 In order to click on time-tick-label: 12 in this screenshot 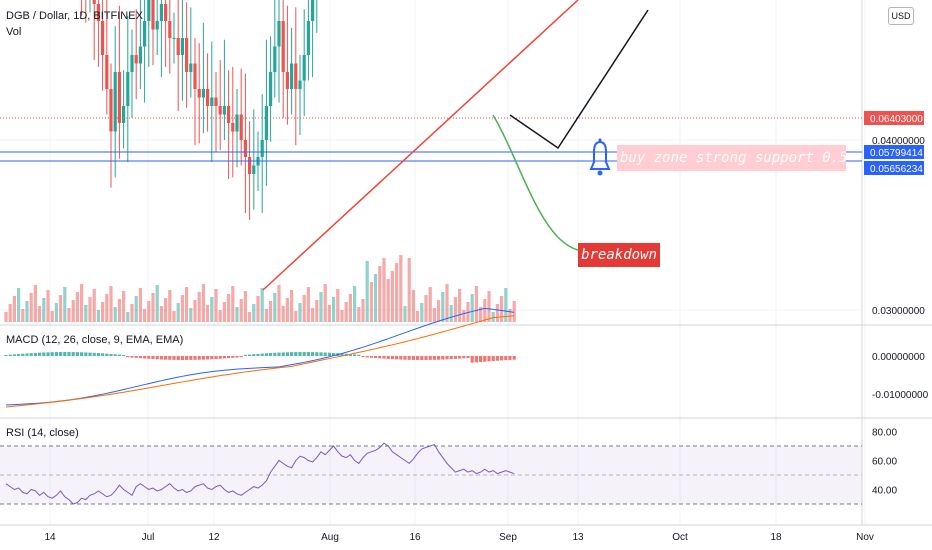, I will do `click(214, 537)`.